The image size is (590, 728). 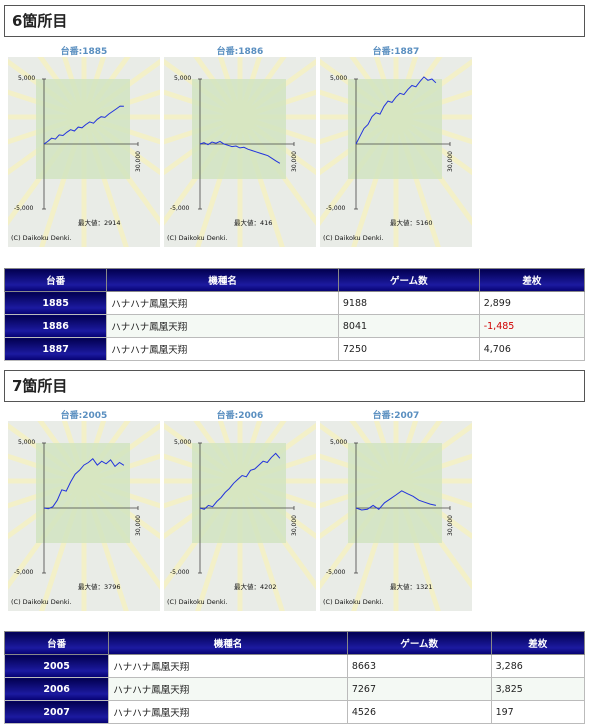 I want to click on machine-number-cell: 2005, so click(x=56, y=666).